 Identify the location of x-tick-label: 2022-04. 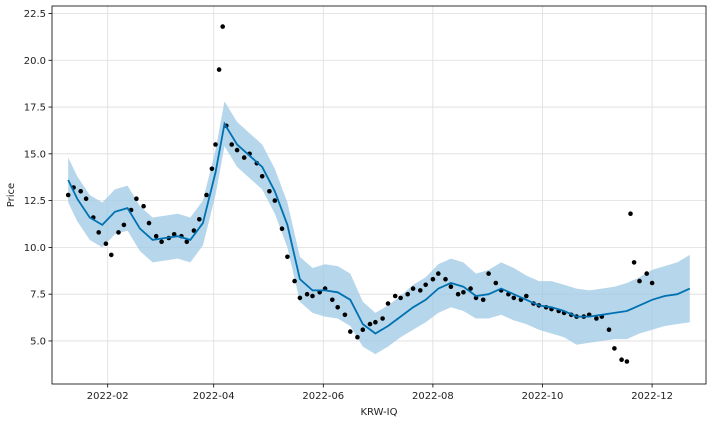
(214, 396).